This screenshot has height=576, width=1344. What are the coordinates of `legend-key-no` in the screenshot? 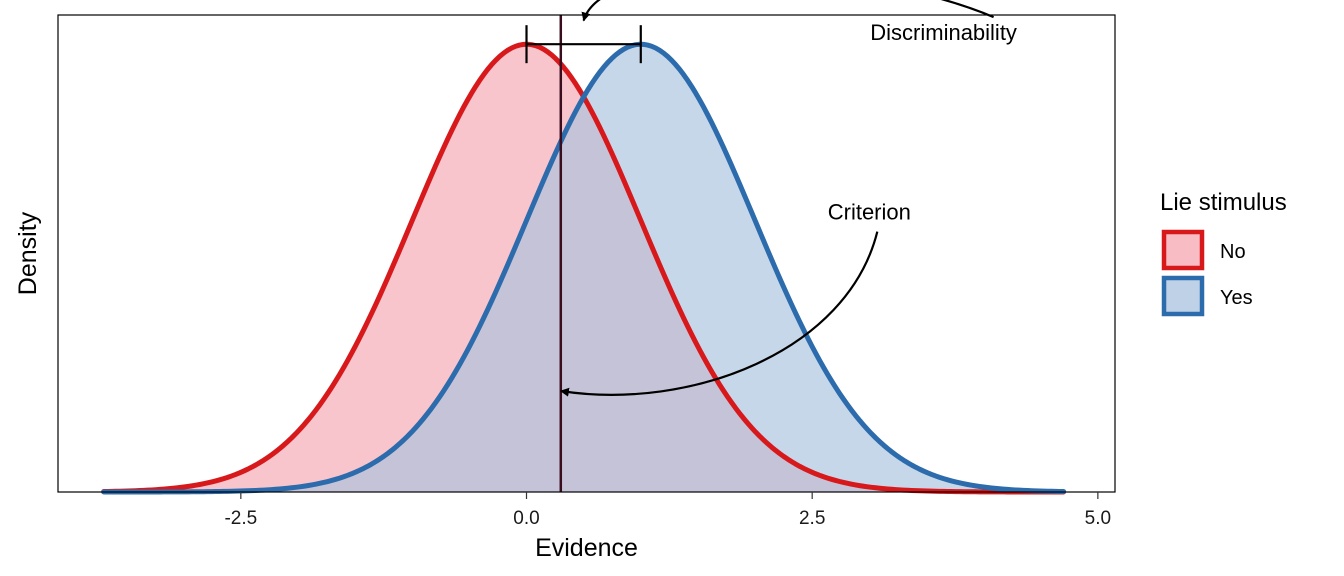 It's located at (1183, 250).